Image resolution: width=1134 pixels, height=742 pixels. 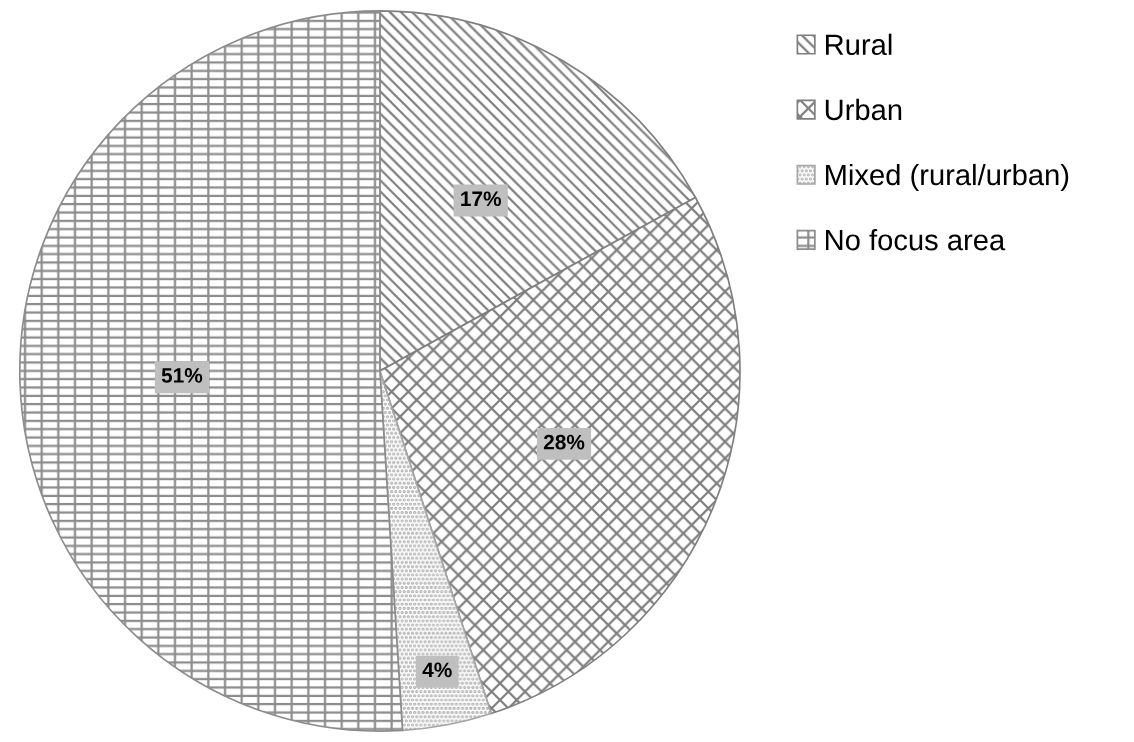 What do you see at coordinates (916, 240) in the screenshot?
I see `legend-label: No focus area` at bounding box center [916, 240].